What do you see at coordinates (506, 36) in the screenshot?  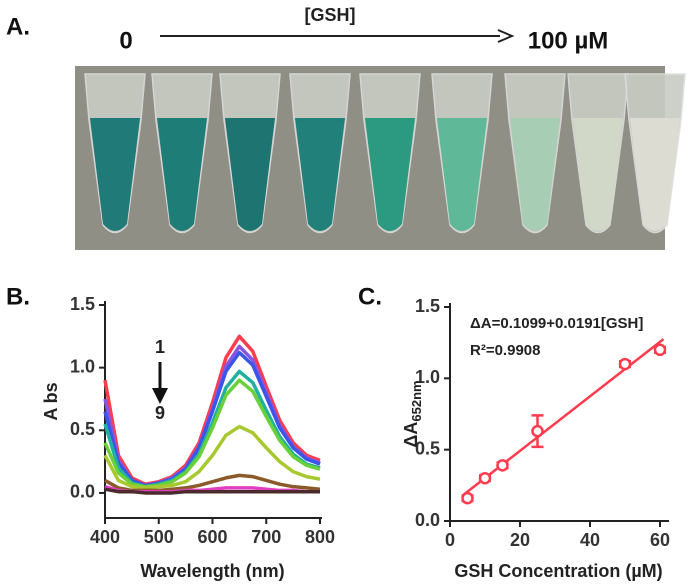 I see `arrow-head` at bounding box center [506, 36].